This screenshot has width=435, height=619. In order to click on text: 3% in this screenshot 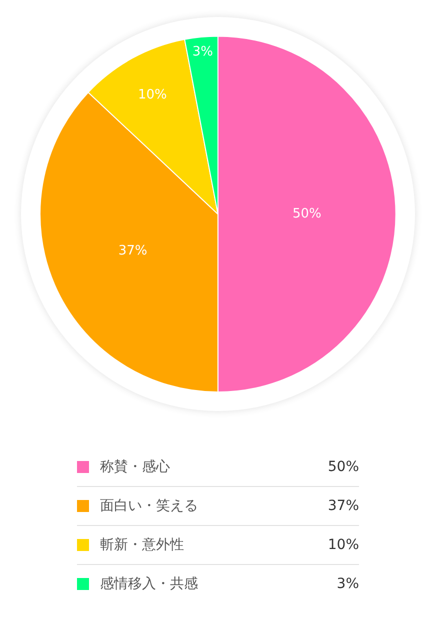, I will do `click(347, 584)`.